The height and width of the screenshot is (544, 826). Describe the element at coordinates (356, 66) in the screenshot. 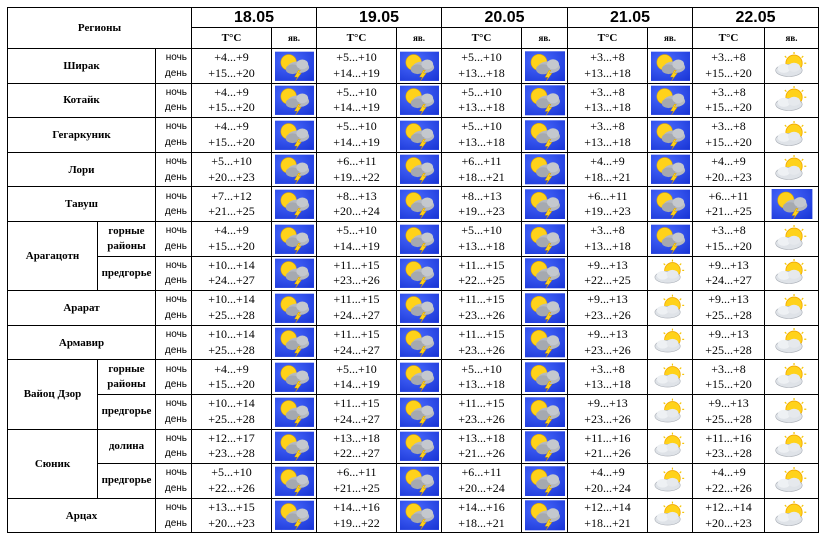

I see `temperature-cell: +5...+10 +14...+19` at that location.